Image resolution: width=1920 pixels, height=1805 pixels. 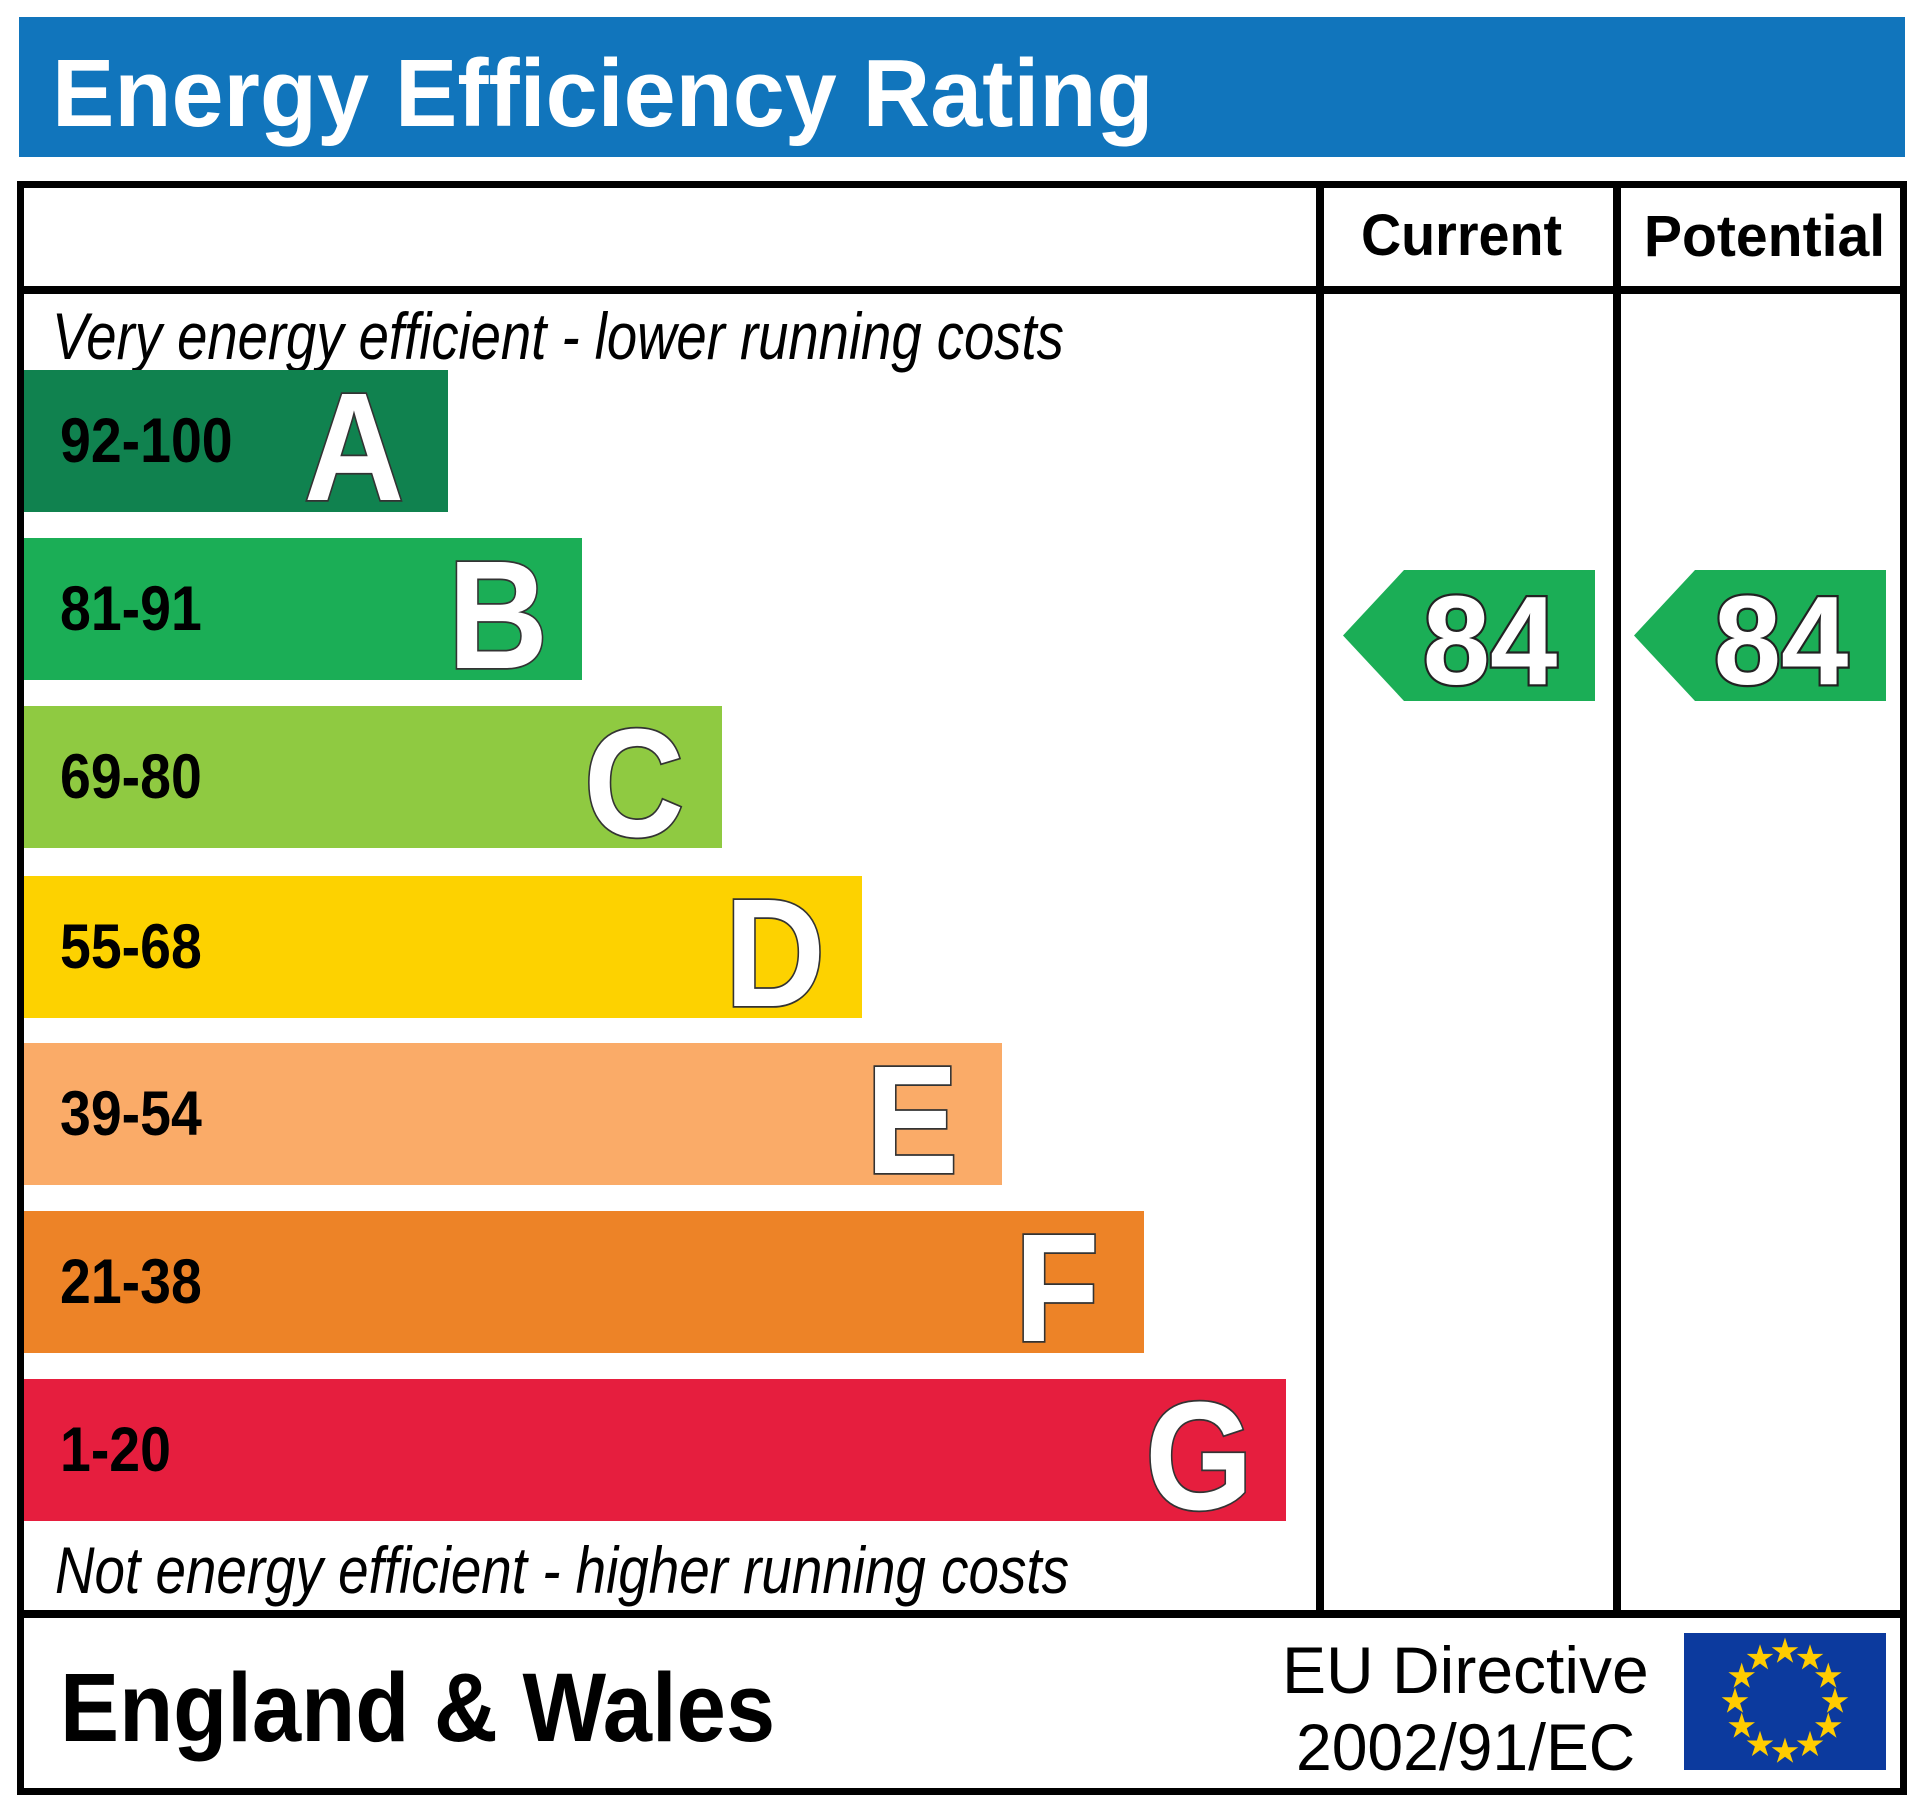 What do you see at coordinates (1199, 1450) in the screenshot?
I see `svg-text: G` at bounding box center [1199, 1450].